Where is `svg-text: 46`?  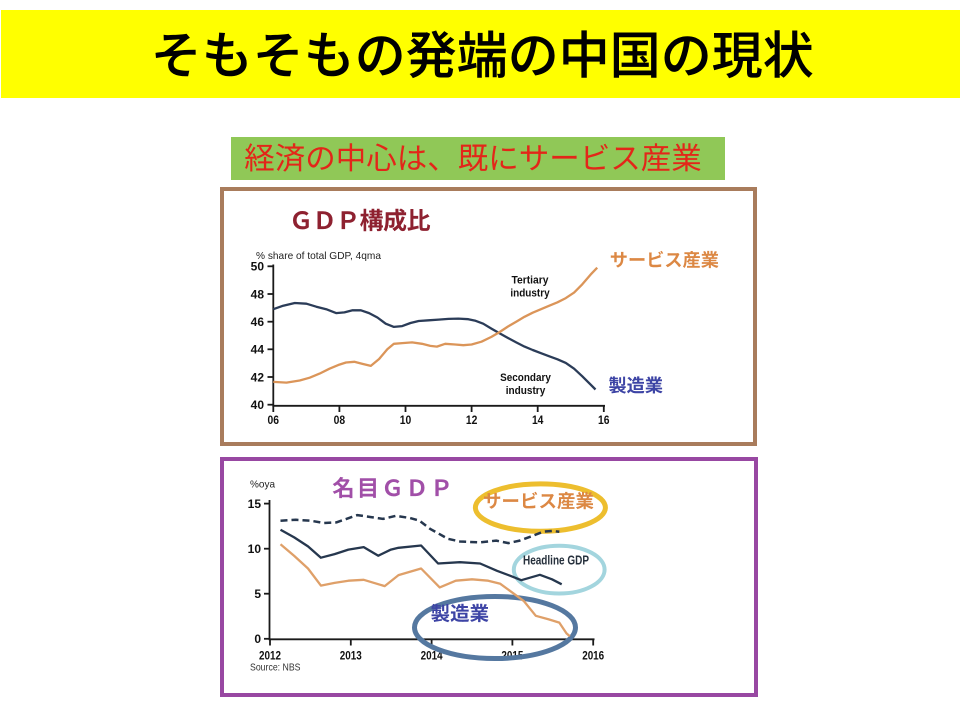
svg-text: 46 is located at coordinates (258, 322).